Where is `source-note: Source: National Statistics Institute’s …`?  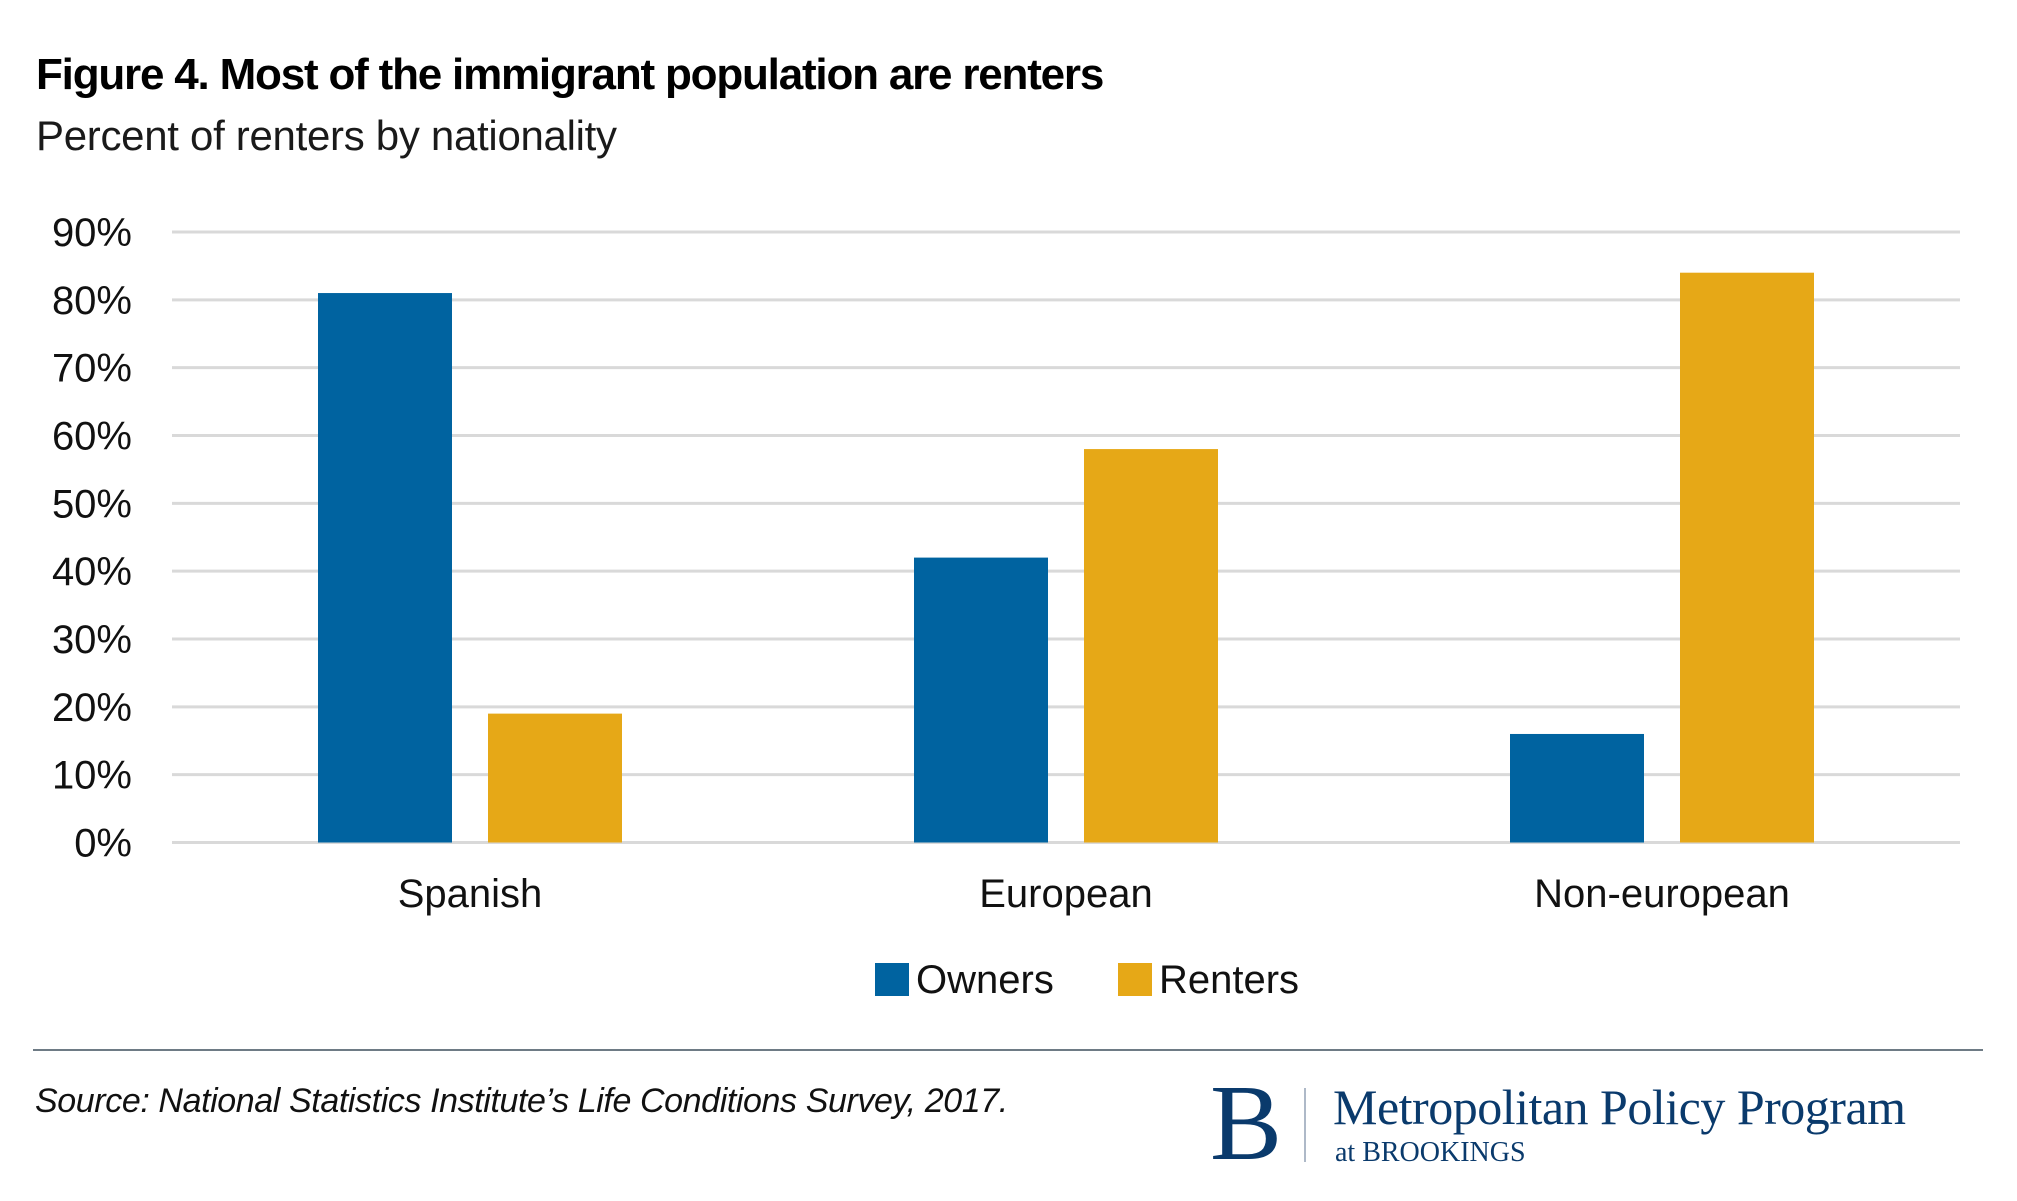 source-note: Source: National Statistics Institute’s … is located at coordinates (521, 1101).